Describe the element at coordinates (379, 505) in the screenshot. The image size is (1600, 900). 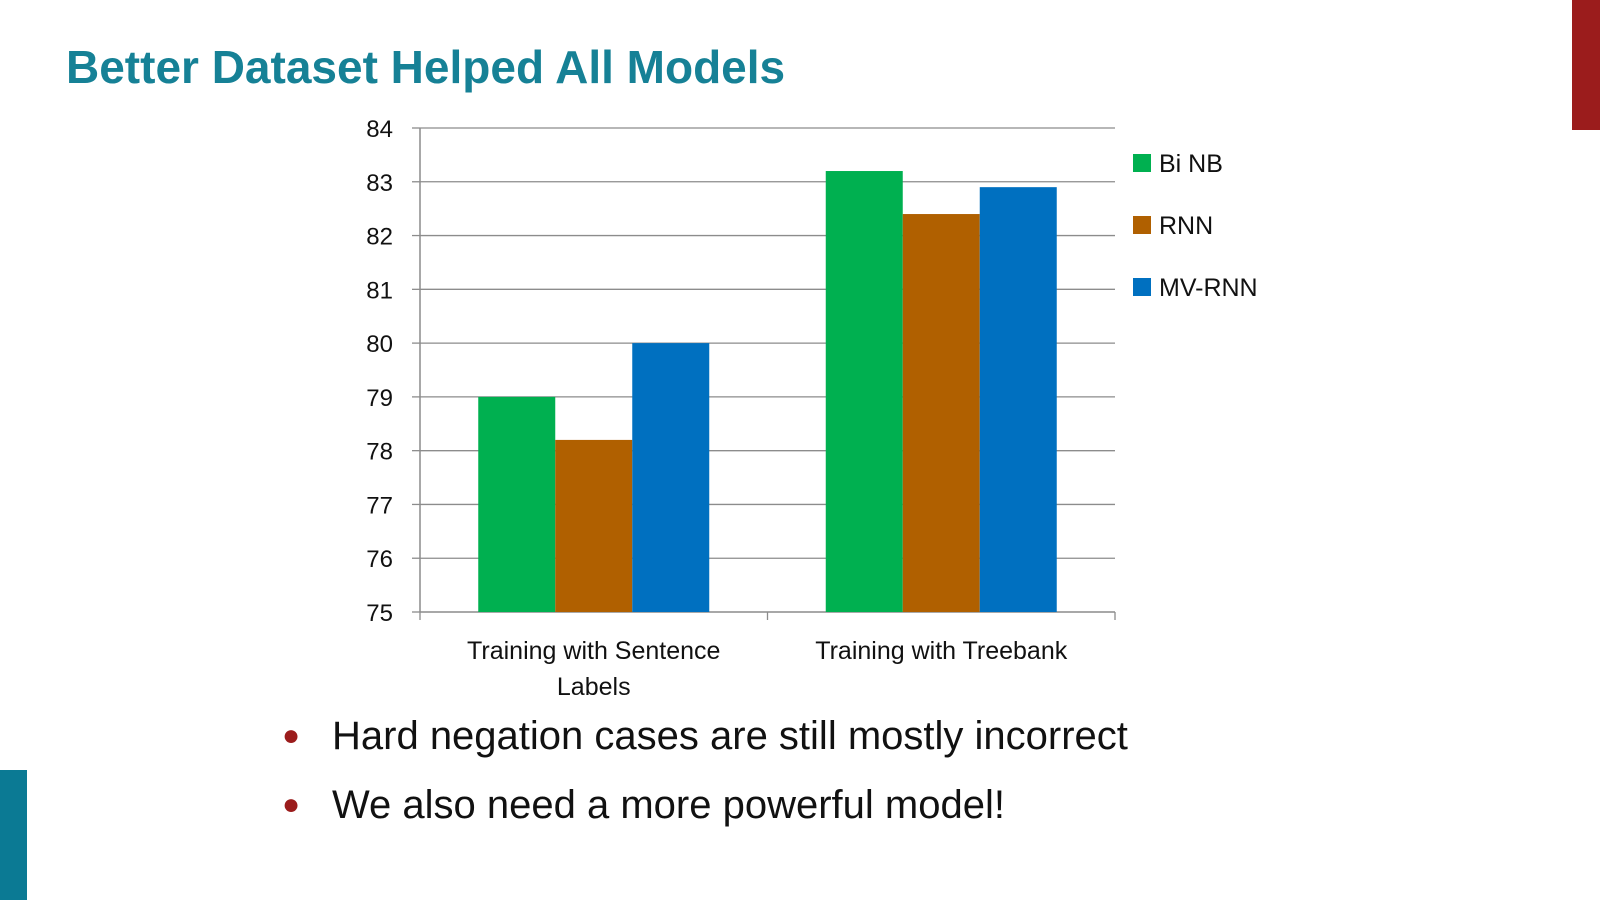
I see `y-tick-label: 77` at that location.